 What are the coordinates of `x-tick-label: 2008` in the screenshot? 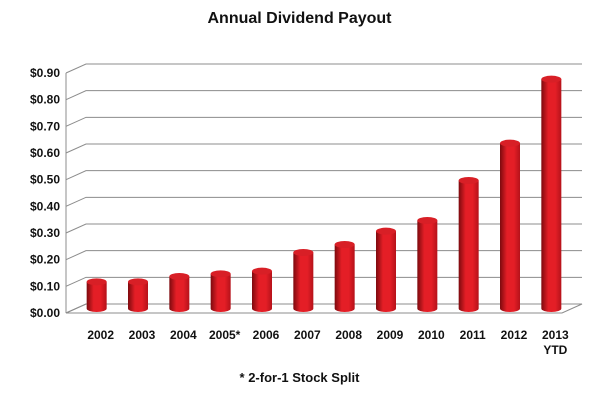 It's located at (348, 335).